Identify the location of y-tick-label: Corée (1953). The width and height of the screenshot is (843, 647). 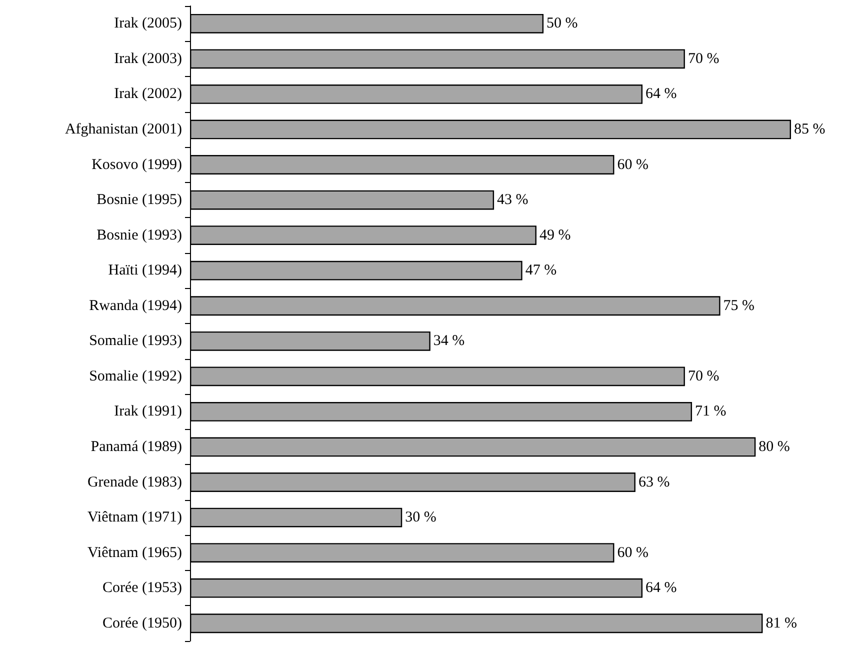
(142, 588).